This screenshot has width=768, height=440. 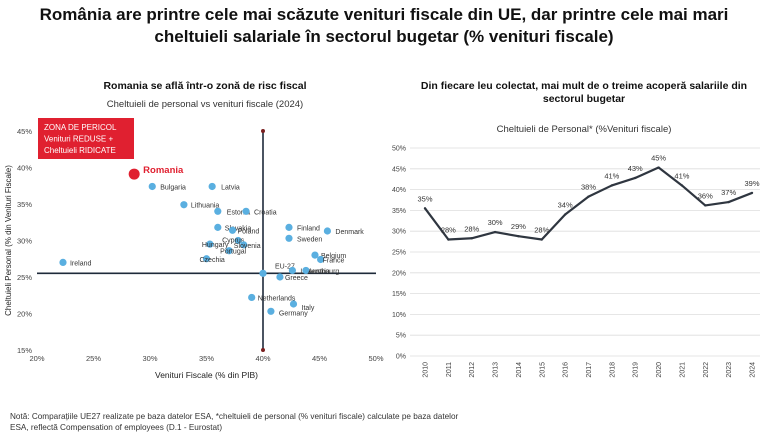 What do you see at coordinates (80, 150) in the screenshot?
I see `danger-zone-text: Cheltuieli RIDICATE` at bounding box center [80, 150].